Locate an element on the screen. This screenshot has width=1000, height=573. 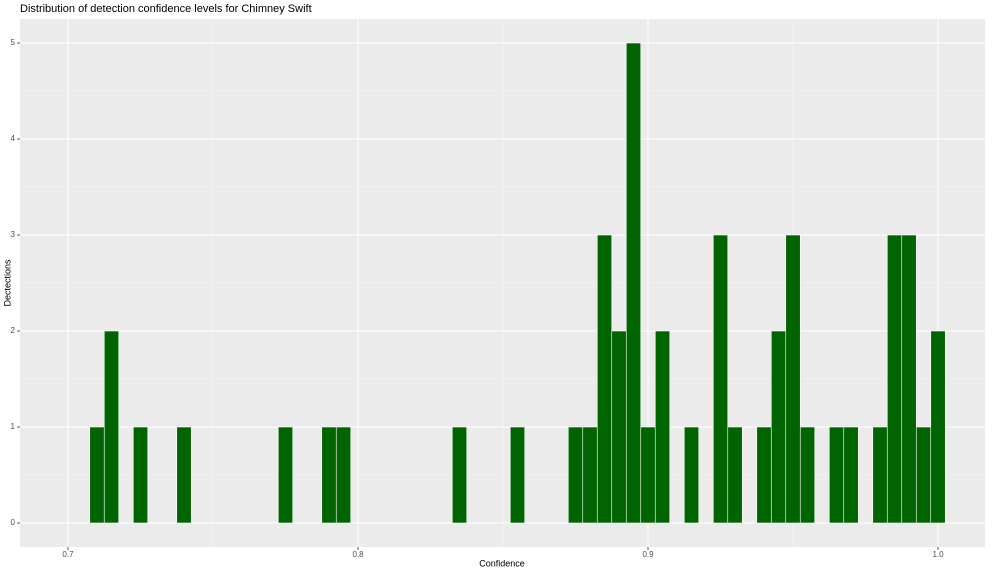
y-tick-label: 0 is located at coordinates (13, 522).